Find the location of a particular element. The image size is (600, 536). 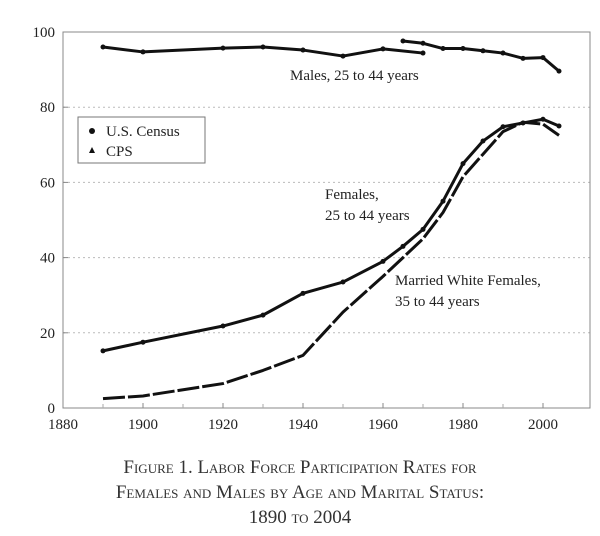

annotation-males: Males, 25 to 44 years is located at coordinates (354, 76).